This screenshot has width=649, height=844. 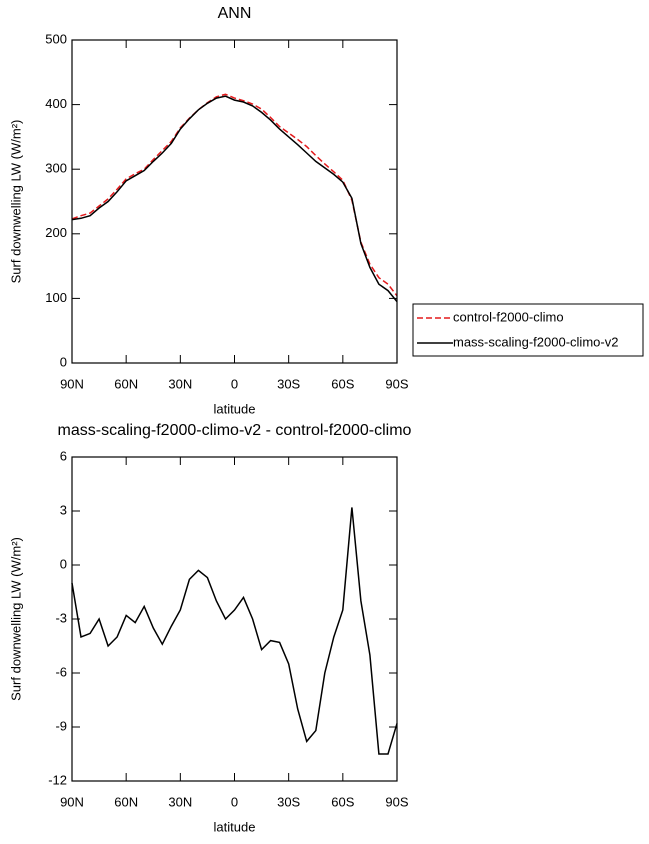 I want to click on y-tick-label: 500, so click(x=56, y=38).